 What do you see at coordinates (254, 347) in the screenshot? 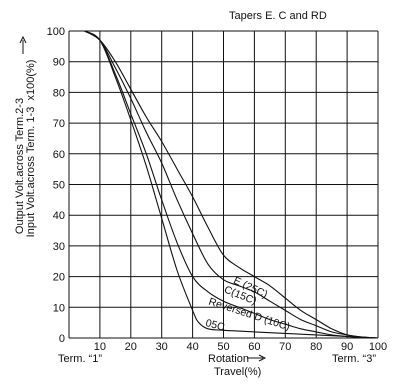
I see `x-tick-label: 60` at bounding box center [254, 347].